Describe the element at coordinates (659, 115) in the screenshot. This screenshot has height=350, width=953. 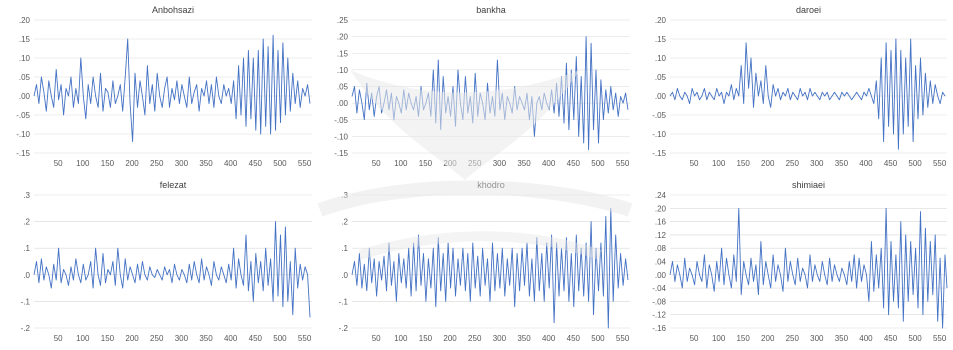
I see `y-tick-label: -.05` at that location.